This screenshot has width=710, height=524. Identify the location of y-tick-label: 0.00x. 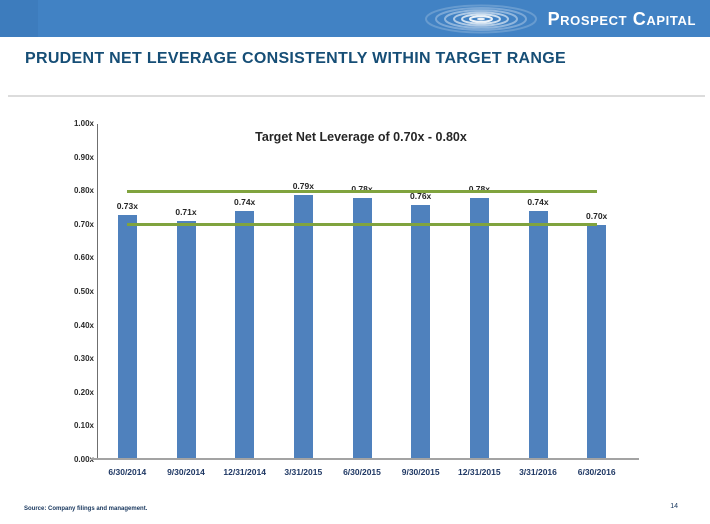
(83, 459).